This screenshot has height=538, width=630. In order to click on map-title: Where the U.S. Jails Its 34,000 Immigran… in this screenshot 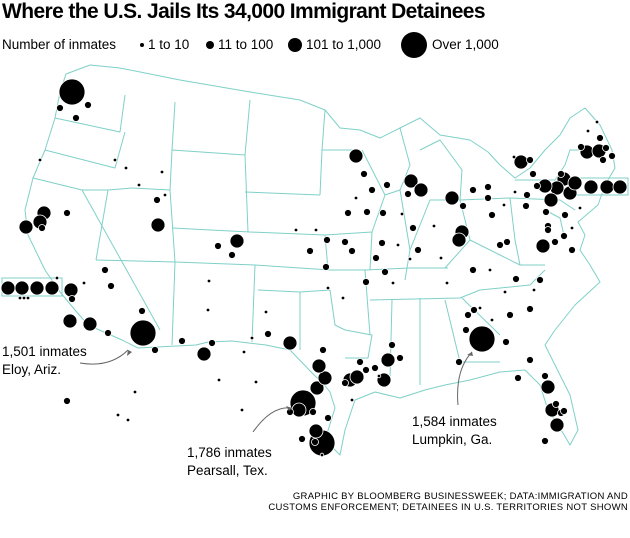, I will do `click(244, 11)`.